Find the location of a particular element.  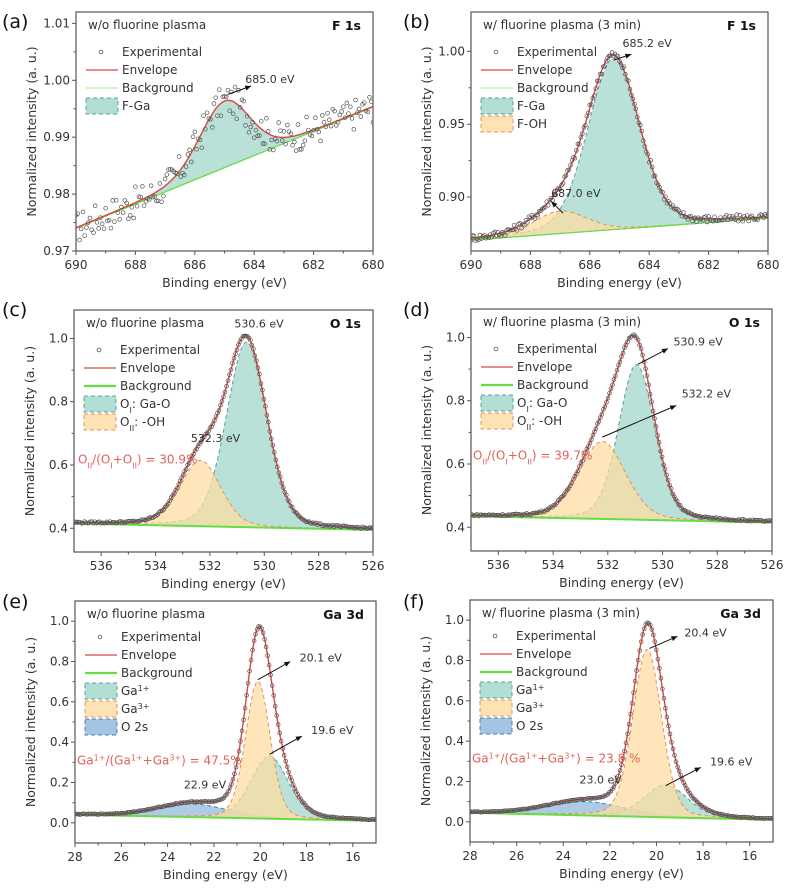

legend-item: Ga1+​ is located at coordinates (116, 691).